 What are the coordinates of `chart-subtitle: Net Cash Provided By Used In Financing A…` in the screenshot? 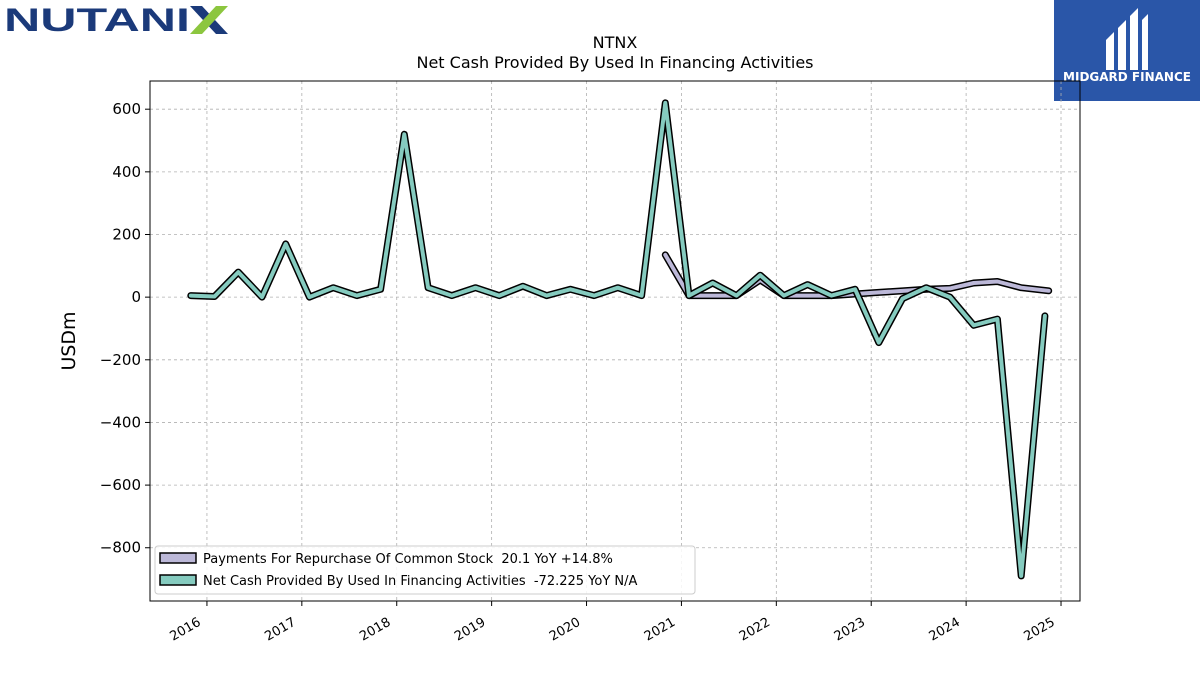 It's located at (614, 62).